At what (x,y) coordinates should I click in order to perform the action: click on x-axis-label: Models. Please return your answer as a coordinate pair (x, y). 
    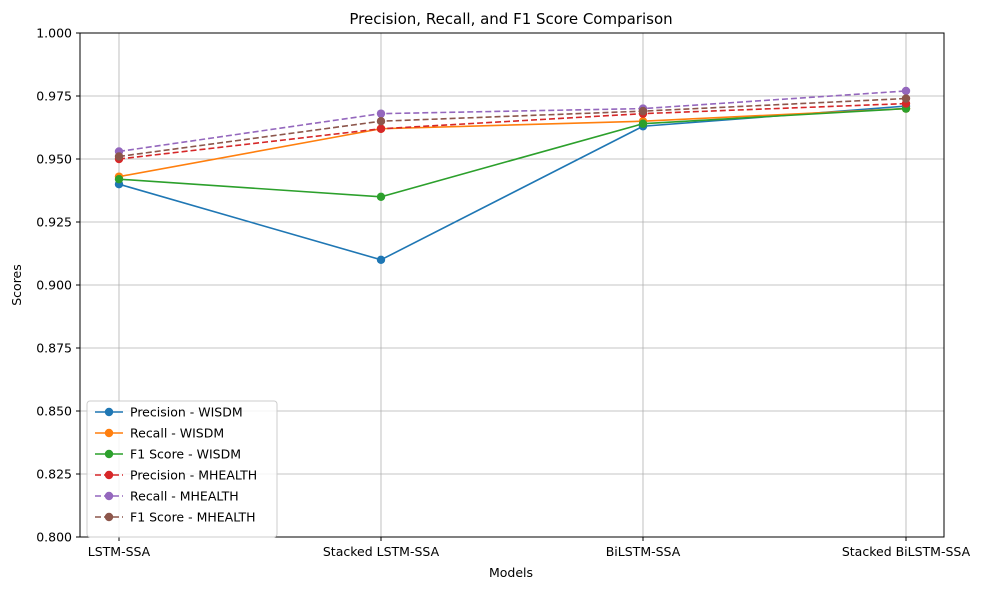
    Looking at the image, I should click on (511, 572).